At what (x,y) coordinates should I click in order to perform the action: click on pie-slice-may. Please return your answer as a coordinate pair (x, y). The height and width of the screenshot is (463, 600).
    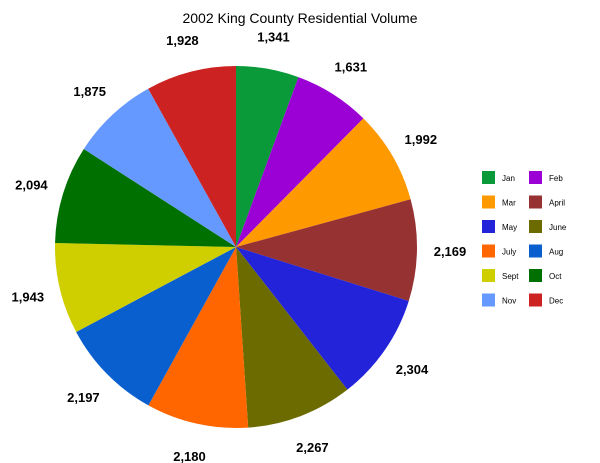
    Looking at the image, I should click on (322, 318).